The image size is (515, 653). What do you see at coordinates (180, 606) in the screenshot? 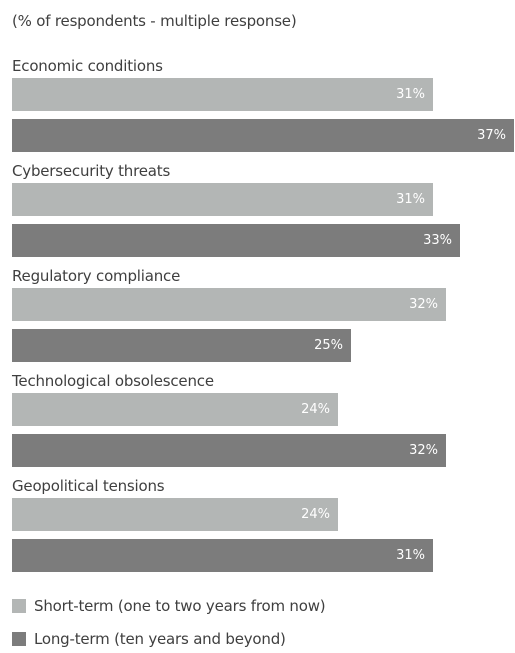
I see `legend-label: Short-term (one to two years from now)` at bounding box center [180, 606].